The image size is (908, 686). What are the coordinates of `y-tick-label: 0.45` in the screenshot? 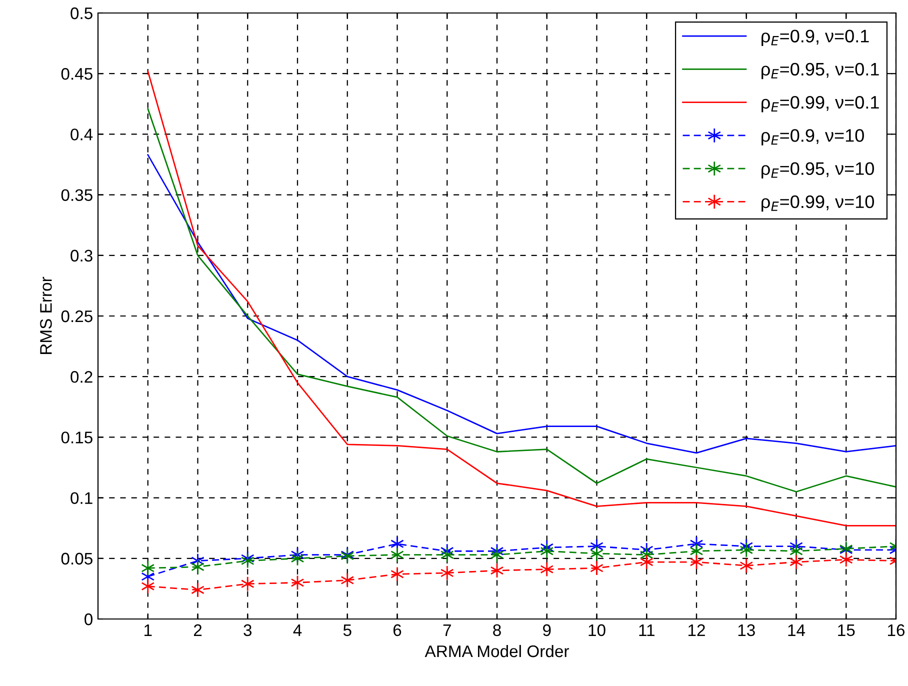 It's located at (76, 74).